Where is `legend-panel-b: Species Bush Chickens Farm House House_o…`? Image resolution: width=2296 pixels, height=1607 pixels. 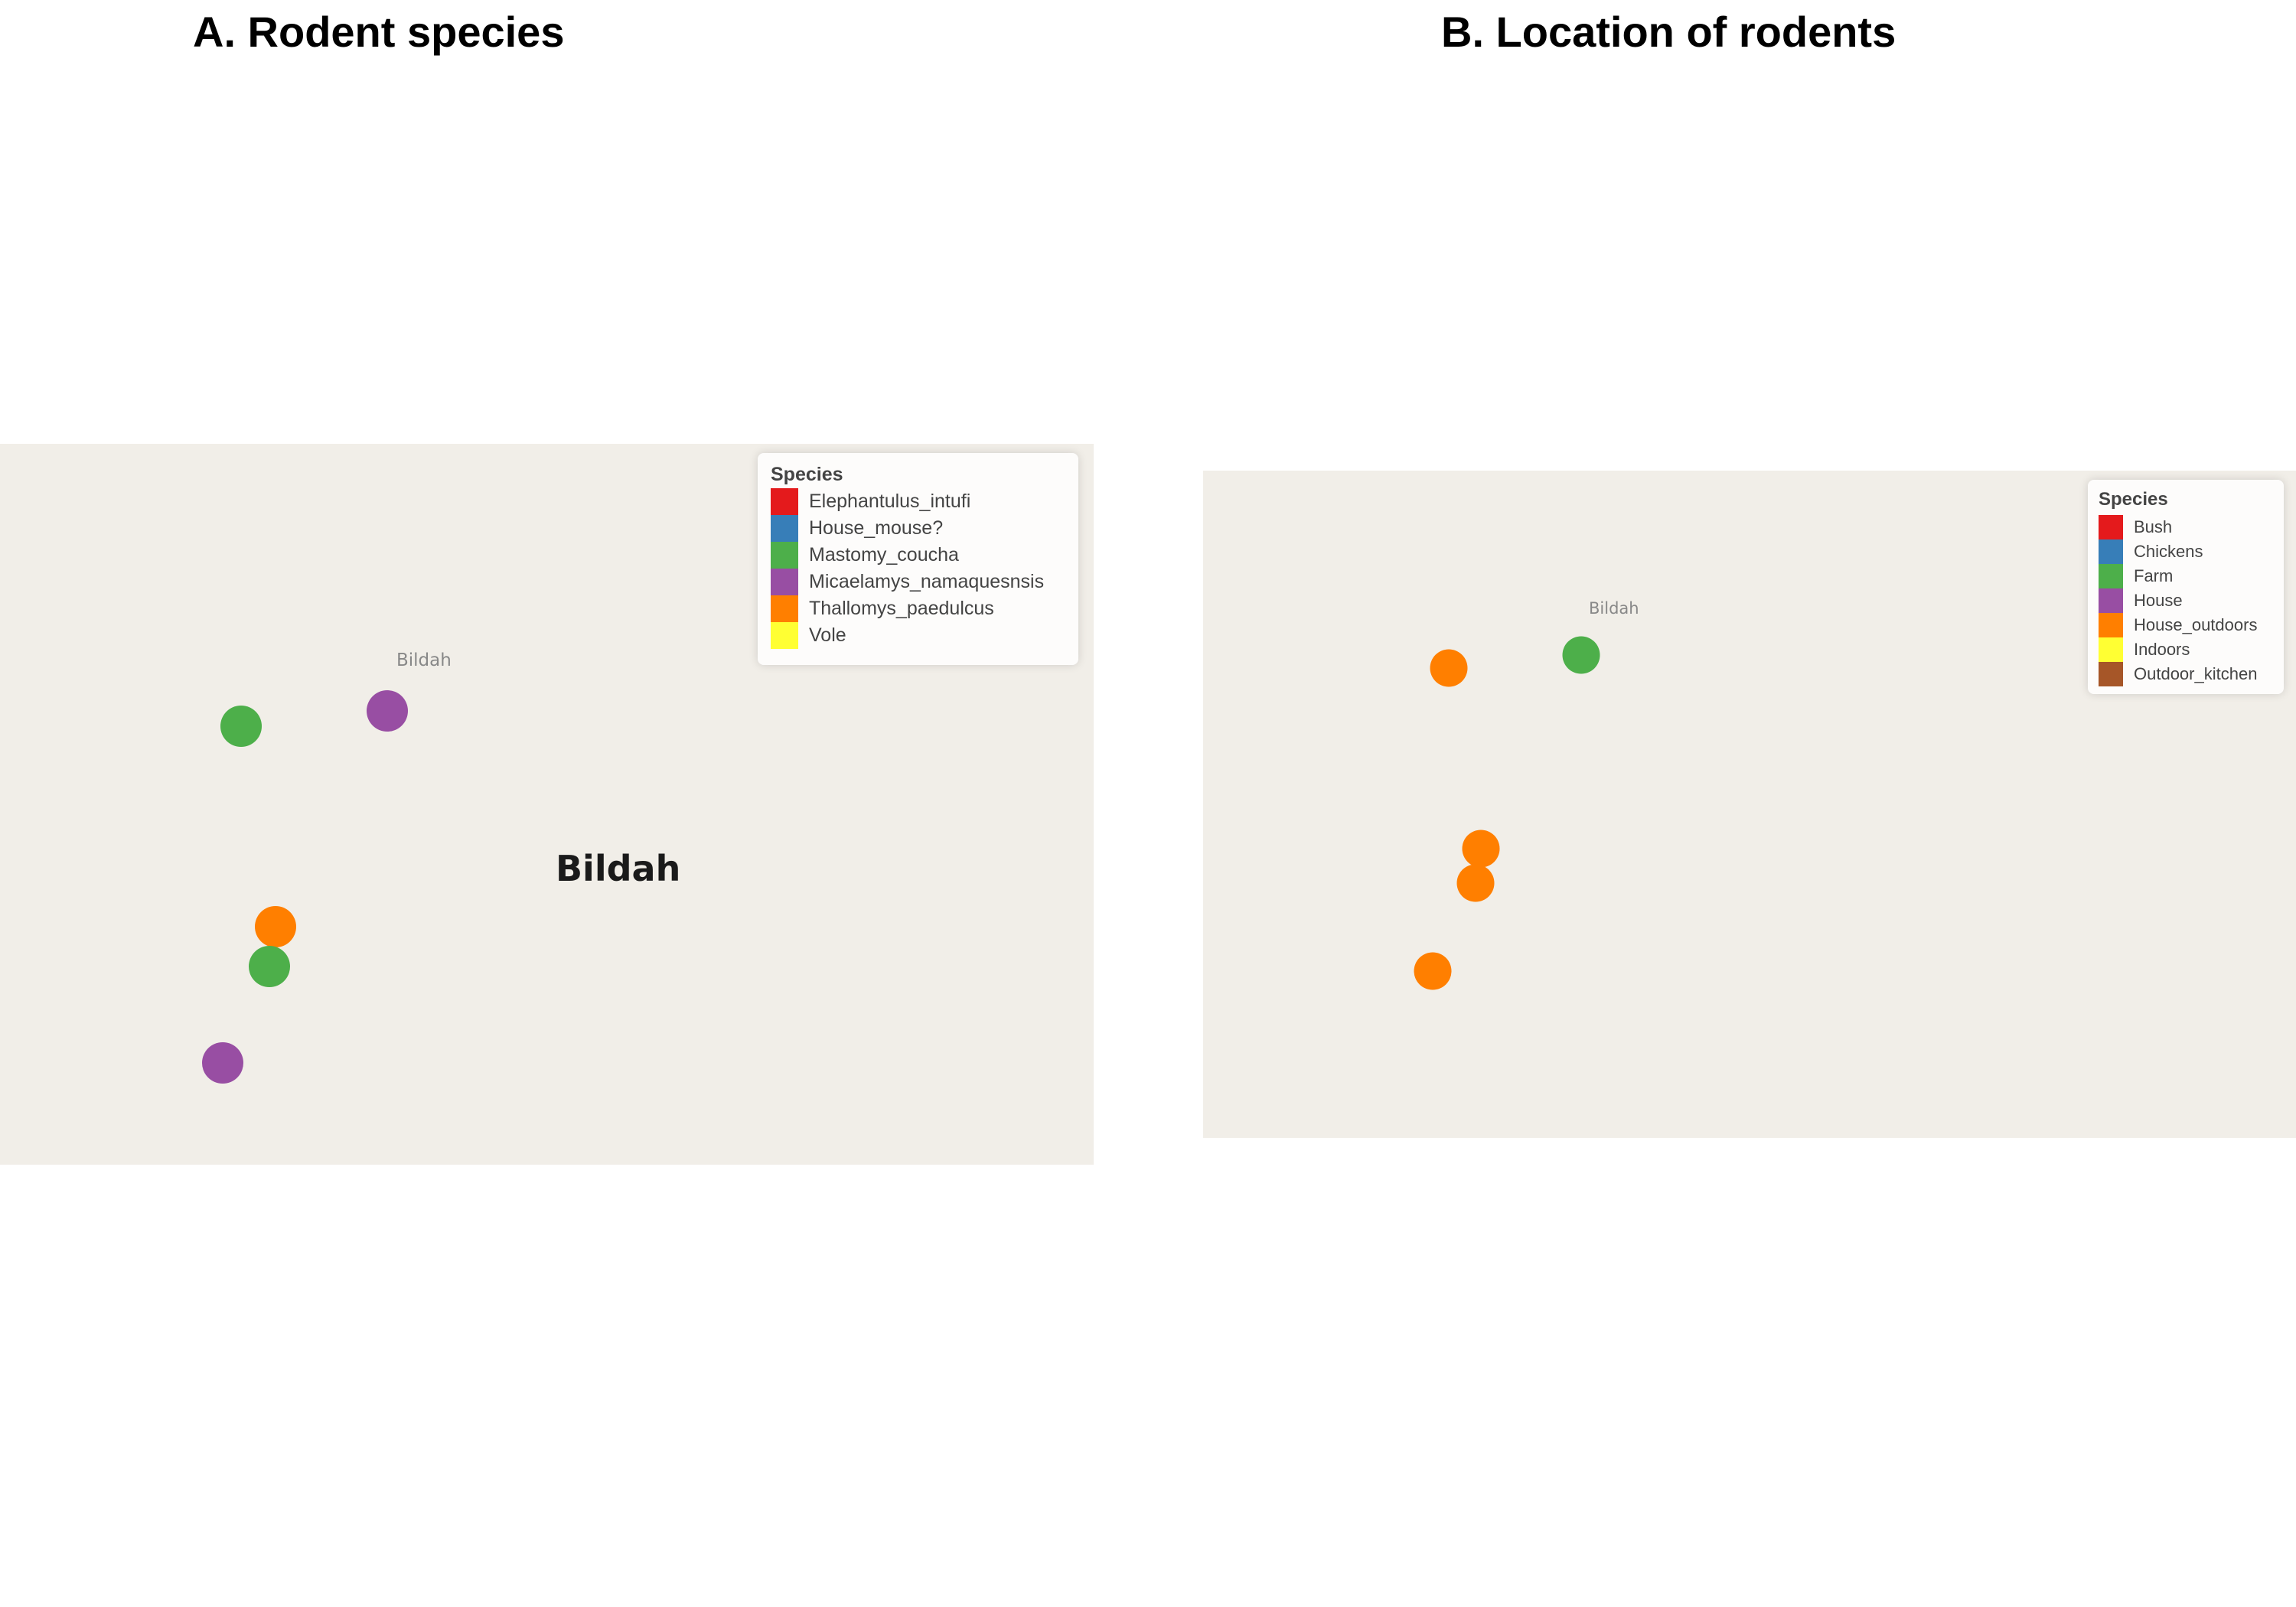 legend-panel-b: Species Bush Chickens Farm House House_o… is located at coordinates (2186, 587).